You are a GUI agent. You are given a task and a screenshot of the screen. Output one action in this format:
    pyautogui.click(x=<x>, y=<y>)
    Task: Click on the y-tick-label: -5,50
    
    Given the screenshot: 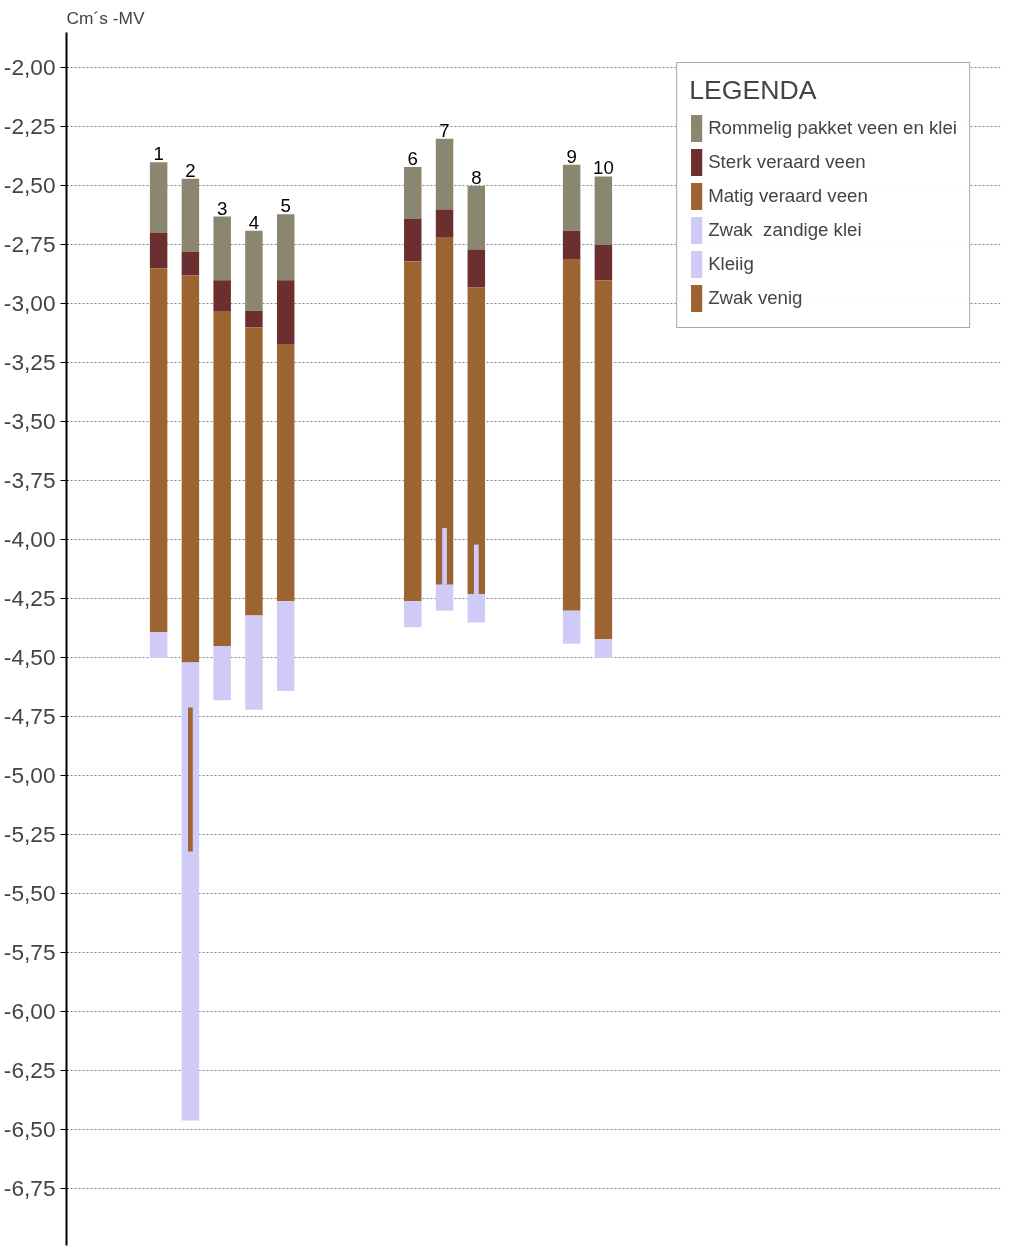 What is the action you would take?
    pyautogui.click(x=29, y=893)
    